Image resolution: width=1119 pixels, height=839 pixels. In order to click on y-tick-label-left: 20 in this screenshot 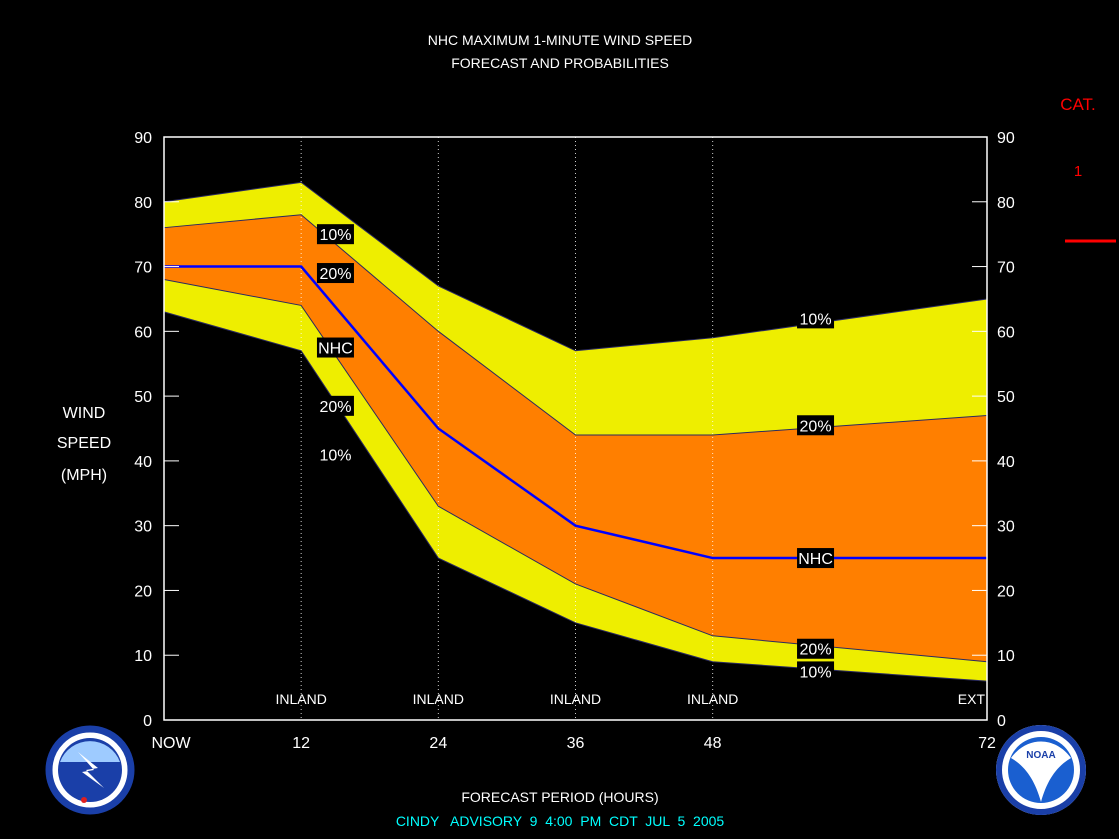, I will do `click(143, 591)`.